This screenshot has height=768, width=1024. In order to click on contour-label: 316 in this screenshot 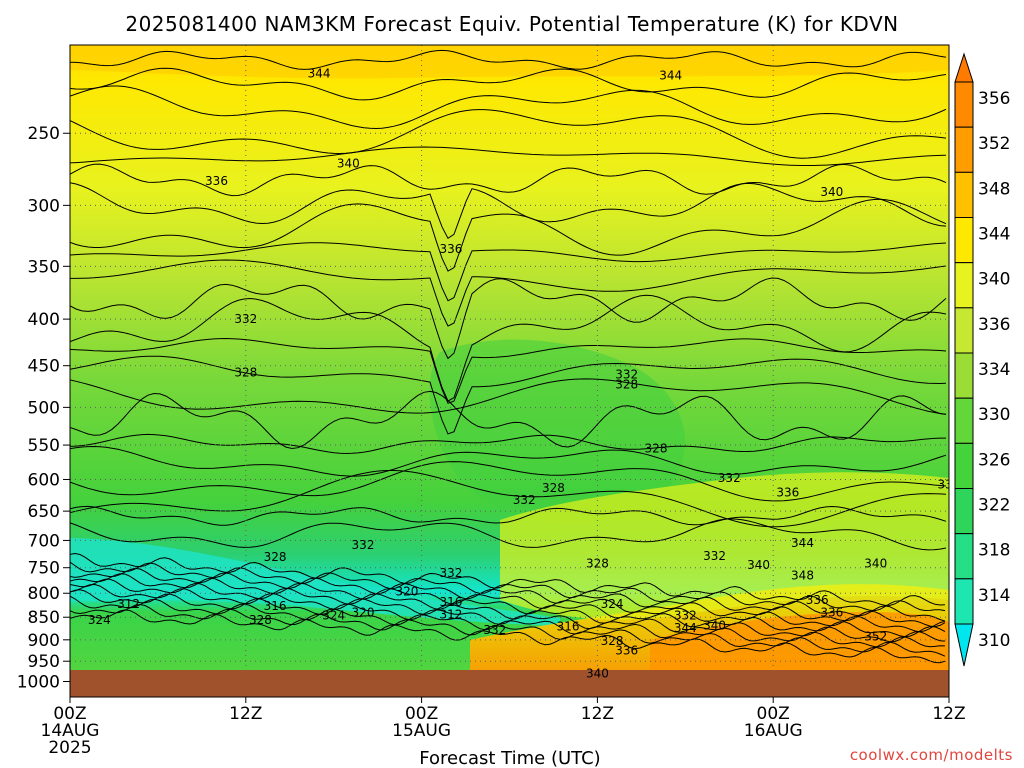, I will do `click(450, 602)`.